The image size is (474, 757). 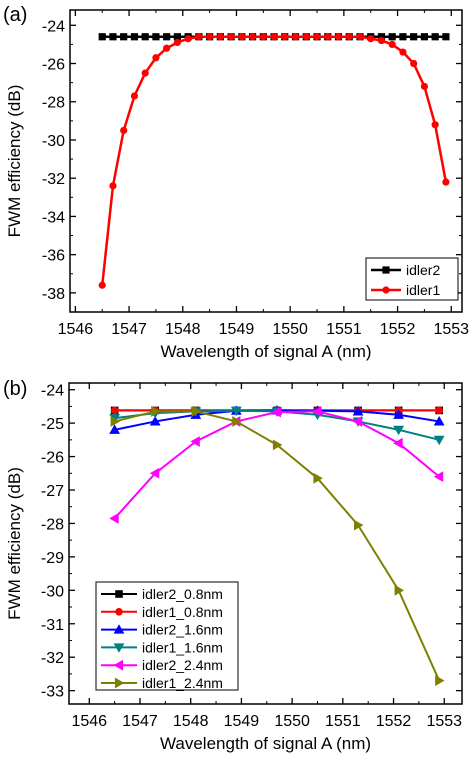 I want to click on y-tick-label: -25, so click(x=52, y=424).